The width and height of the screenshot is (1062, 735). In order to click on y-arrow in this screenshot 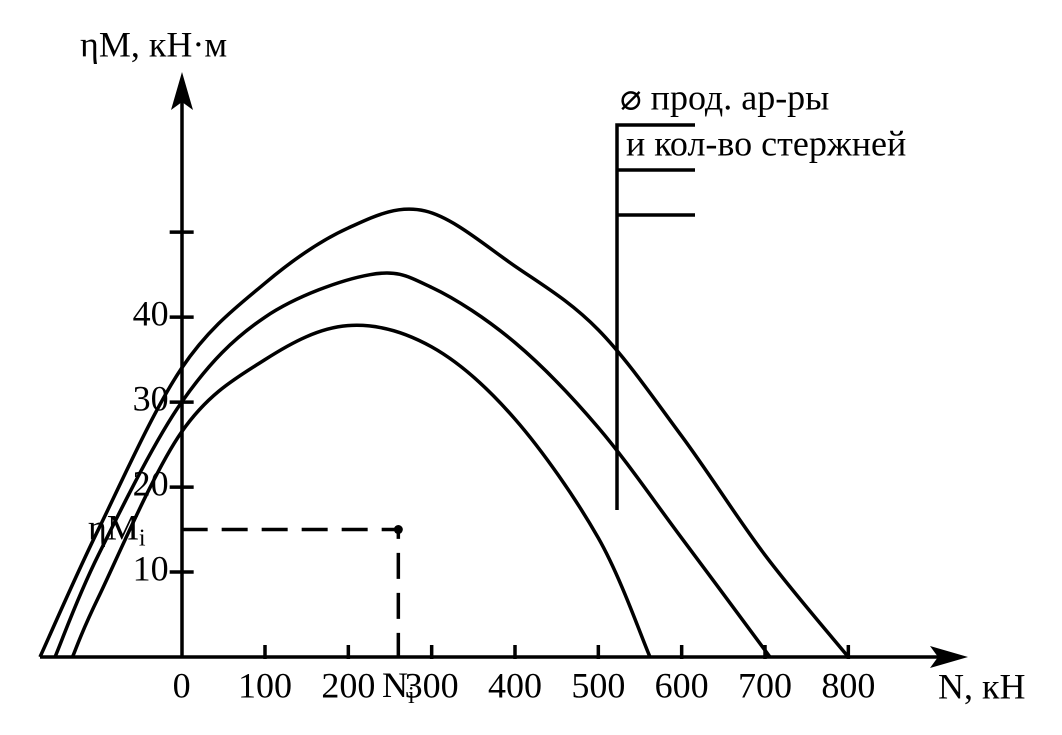, I will do `click(182, 91)`.